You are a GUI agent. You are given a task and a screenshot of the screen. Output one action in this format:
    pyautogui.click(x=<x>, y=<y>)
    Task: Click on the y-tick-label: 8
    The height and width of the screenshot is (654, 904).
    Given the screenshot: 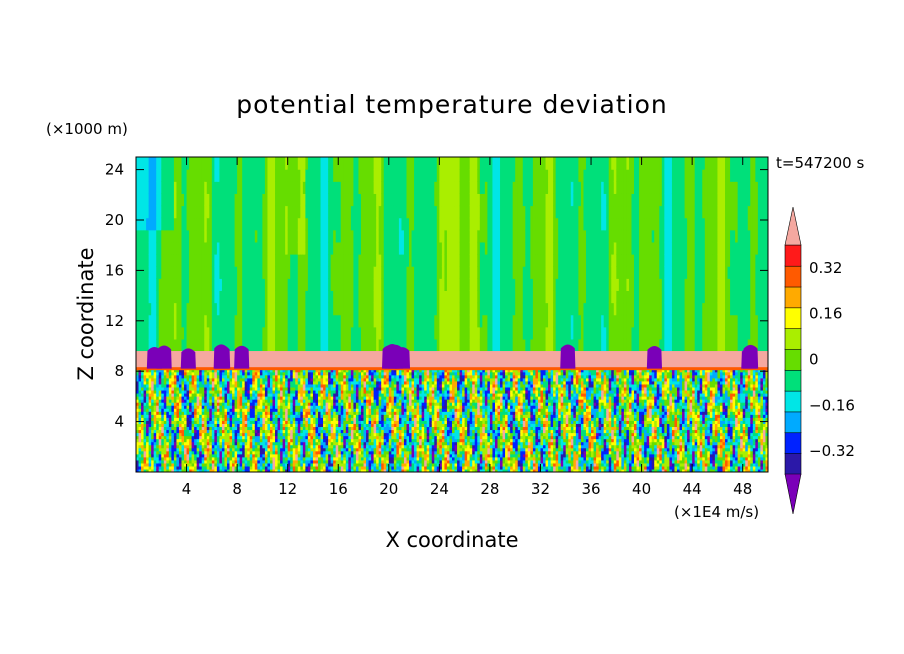 What is the action you would take?
    pyautogui.click(x=119, y=371)
    